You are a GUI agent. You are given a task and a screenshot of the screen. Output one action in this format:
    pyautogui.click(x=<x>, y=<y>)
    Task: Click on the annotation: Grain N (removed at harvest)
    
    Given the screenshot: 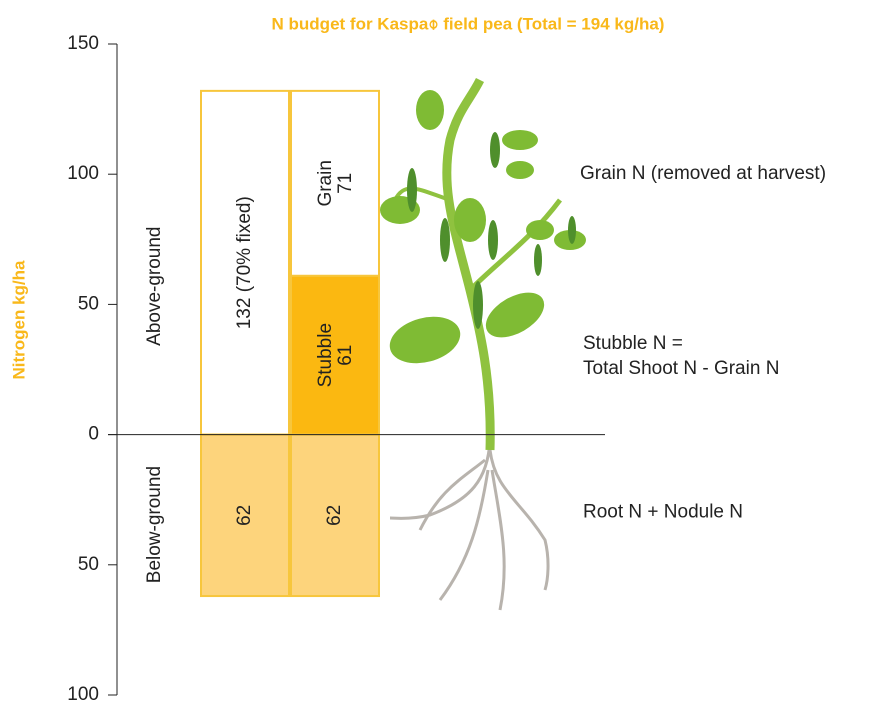 What is the action you would take?
    pyautogui.click(x=703, y=173)
    